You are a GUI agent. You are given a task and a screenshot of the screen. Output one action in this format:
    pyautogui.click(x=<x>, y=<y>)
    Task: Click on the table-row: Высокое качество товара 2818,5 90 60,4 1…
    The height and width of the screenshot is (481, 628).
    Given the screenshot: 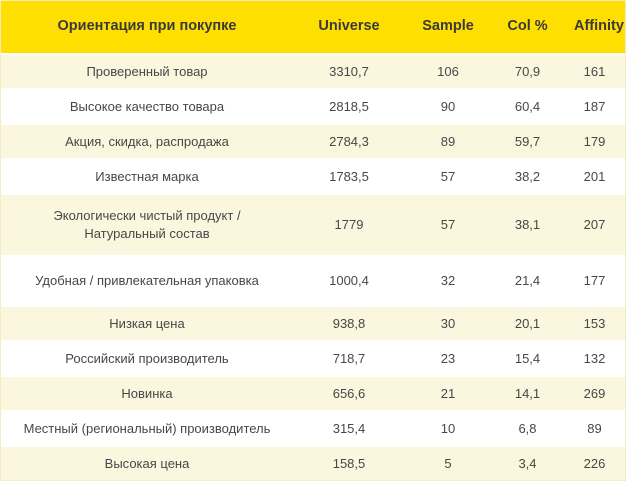 What is the action you would take?
    pyautogui.click(x=313, y=106)
    